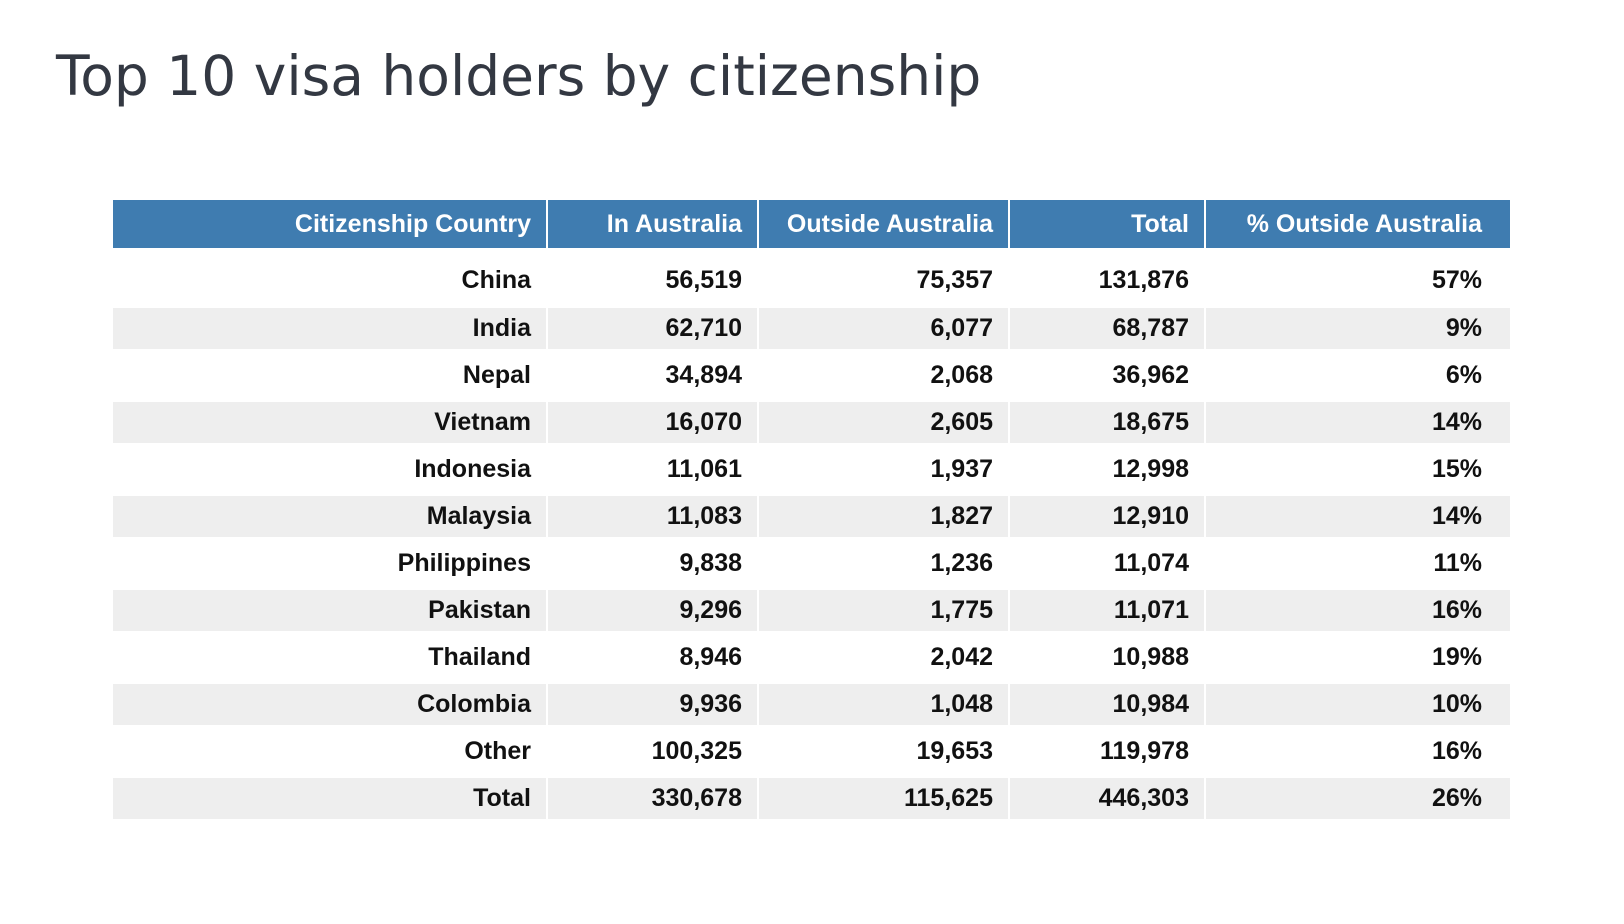 This screenshot has width=1624, height=924. What do you see at coordinates (330, 283) in the screenshot?
I see `cell-citizenship-country: China` at bounding box center [330, 283].